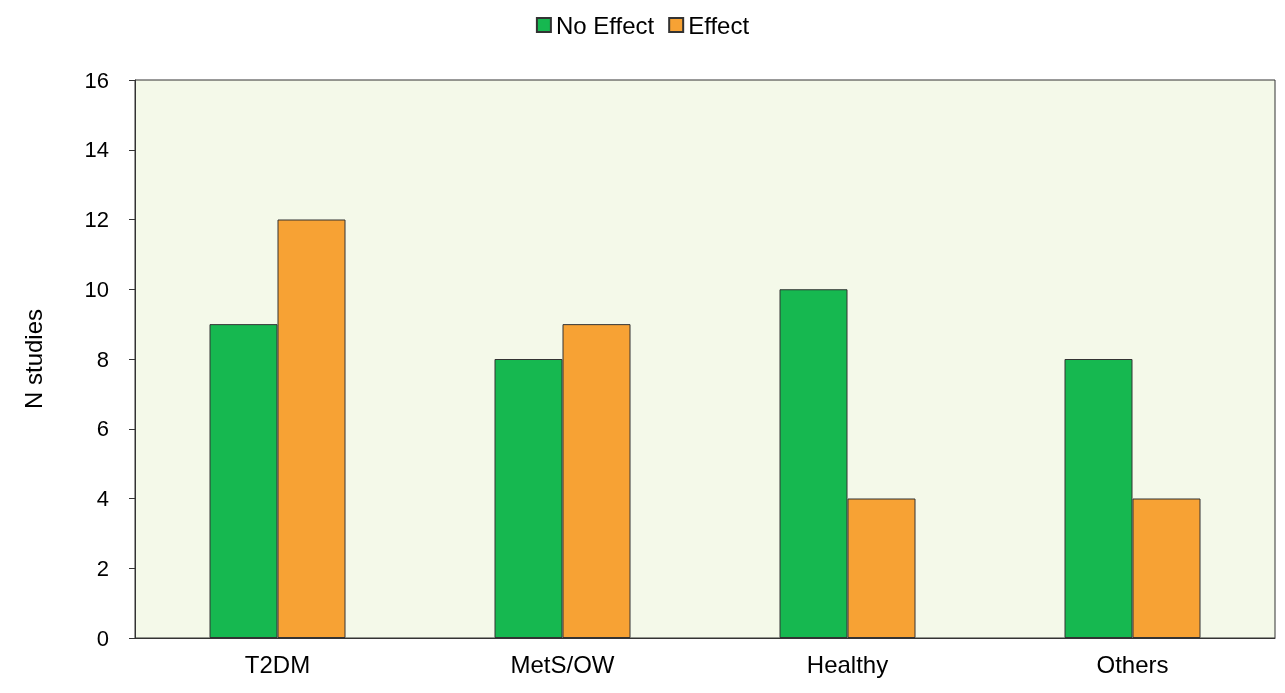 This screenshot has width=1285, height=693. What do you see at coordinates (96, 289) in the screenshot?
I see `y-tick-label: 10` at bounding box center [96, 289].